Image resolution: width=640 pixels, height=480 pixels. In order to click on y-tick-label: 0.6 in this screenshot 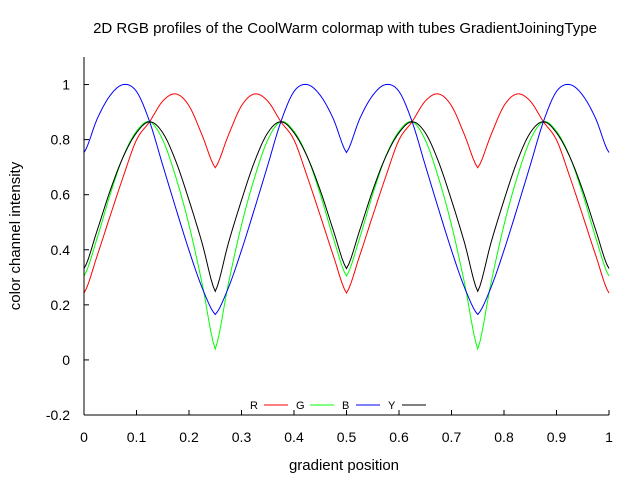, I will do `click(61, 195)`.